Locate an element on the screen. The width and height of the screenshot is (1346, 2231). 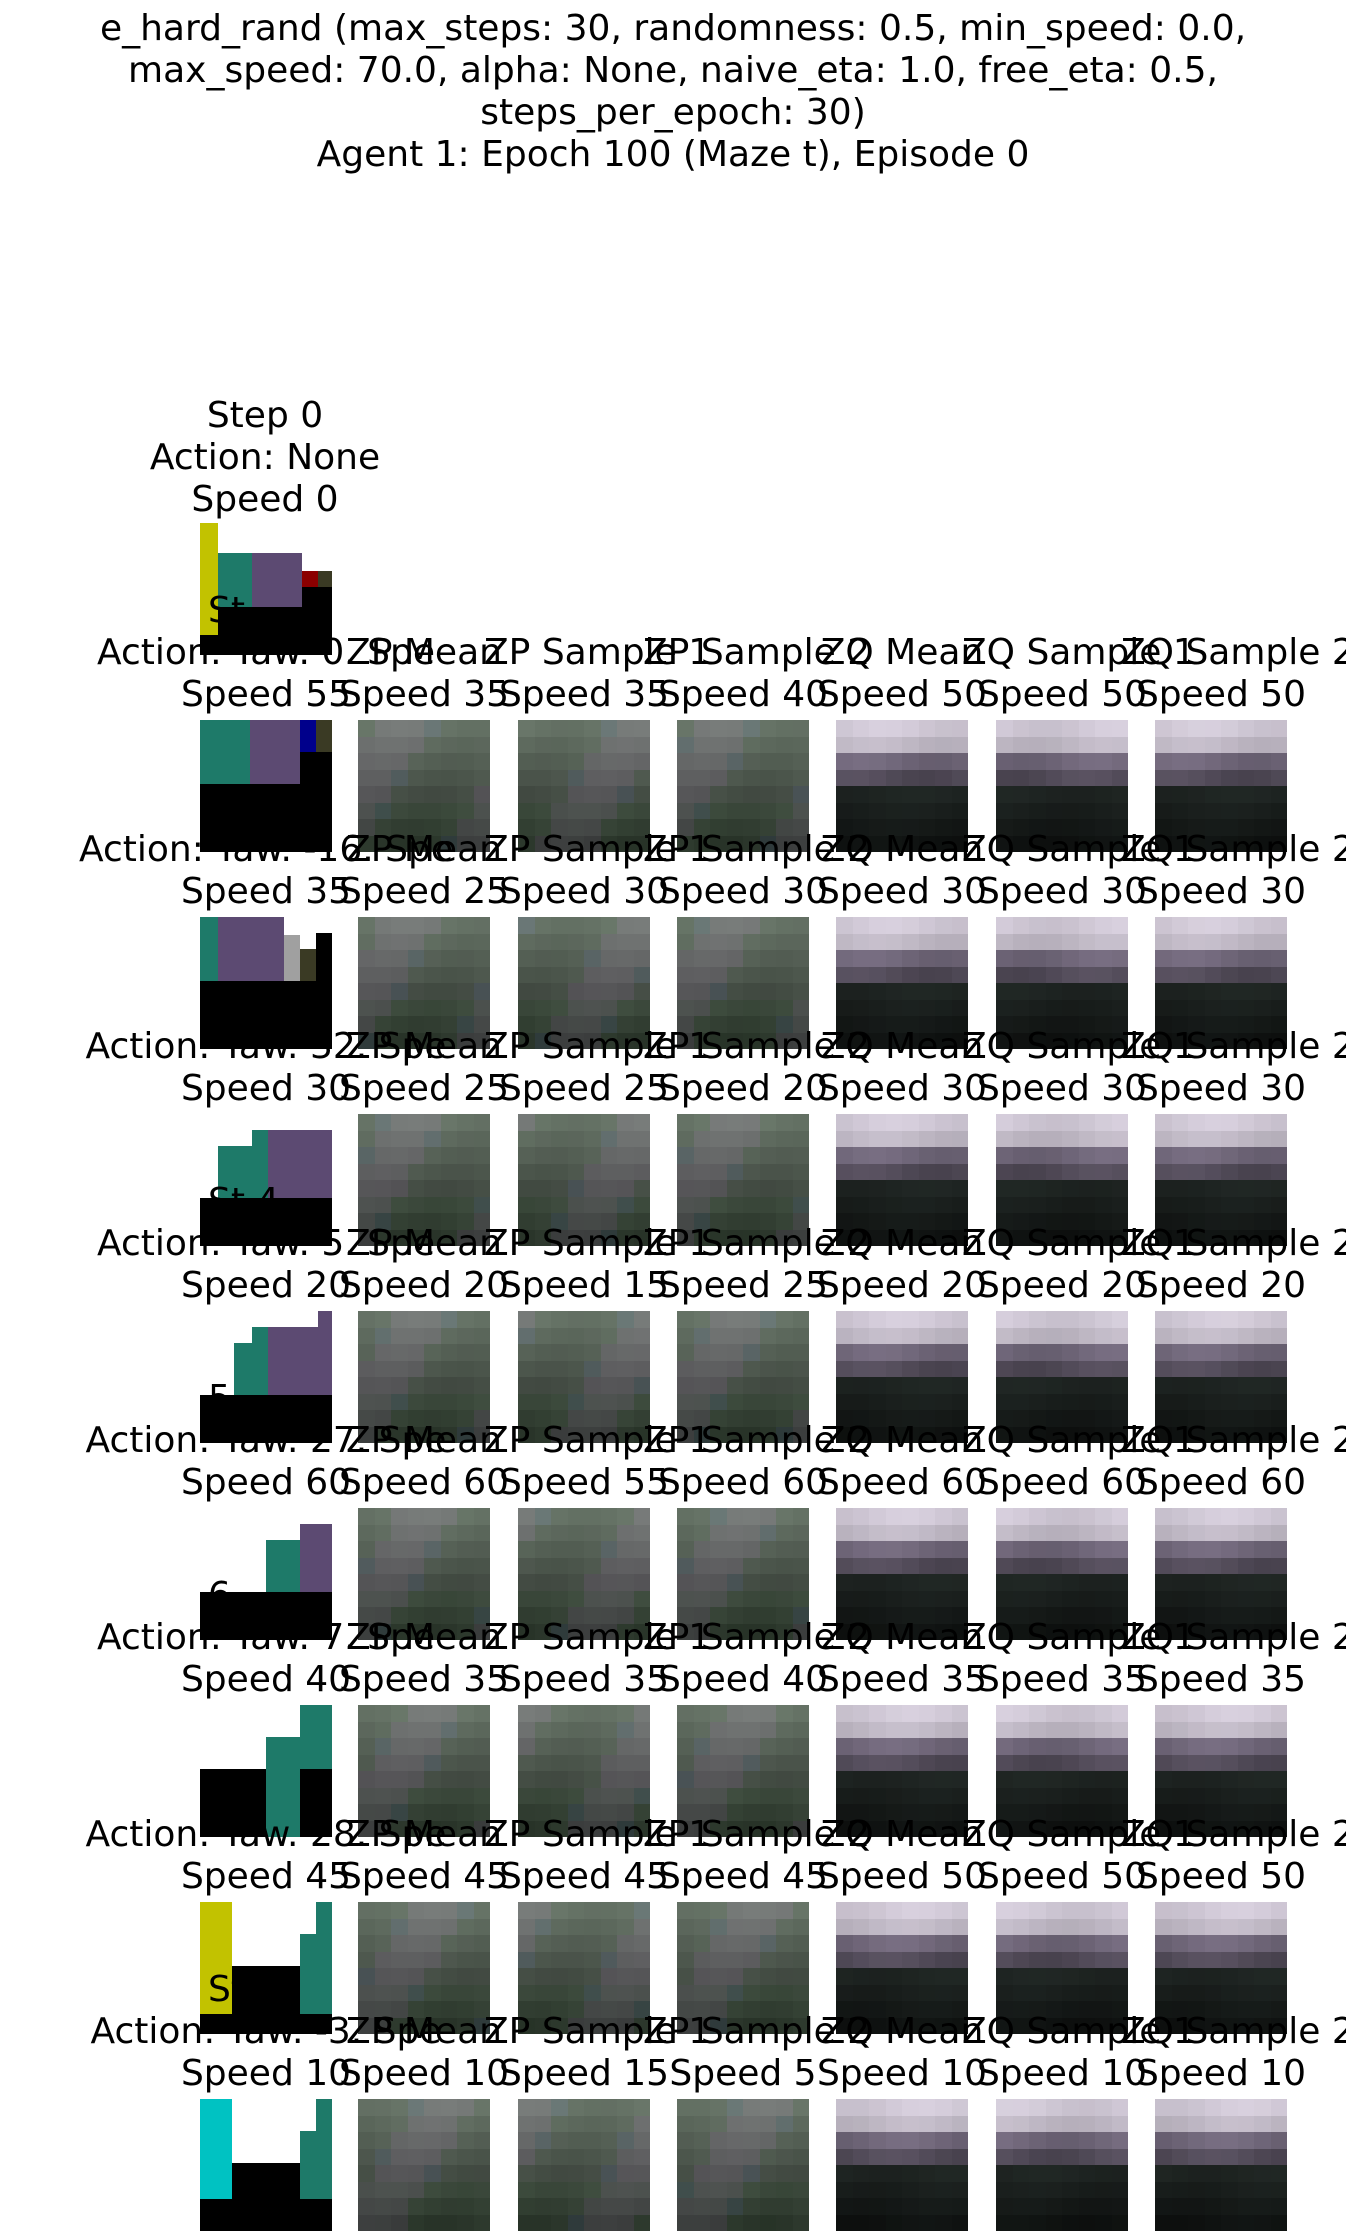
zp-prediction-image is located at coordinates (424, 1968).